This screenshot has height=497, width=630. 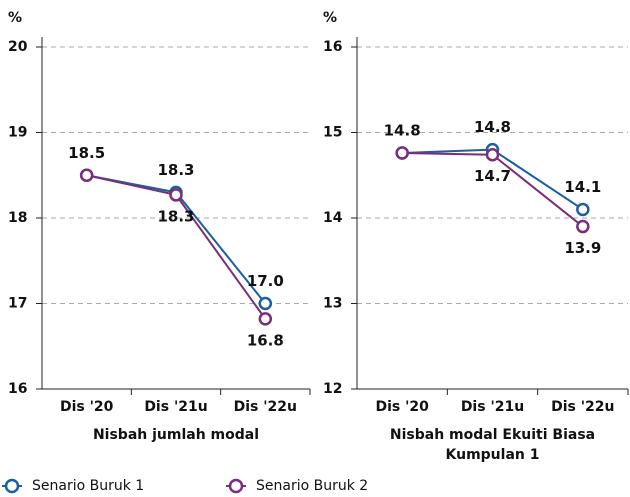 What do you see at coordinates (582, 248) in the screenshot?
I see `data-label: 13.9` at bounding box center [582, 248].